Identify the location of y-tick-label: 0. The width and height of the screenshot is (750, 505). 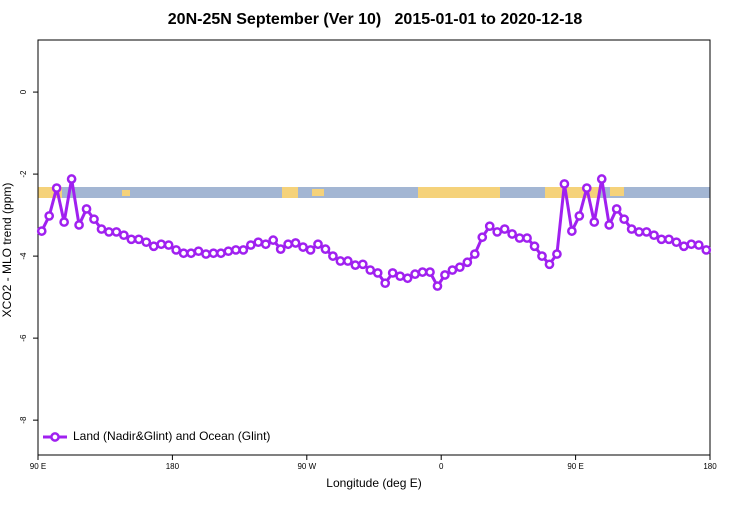
(23, 91).